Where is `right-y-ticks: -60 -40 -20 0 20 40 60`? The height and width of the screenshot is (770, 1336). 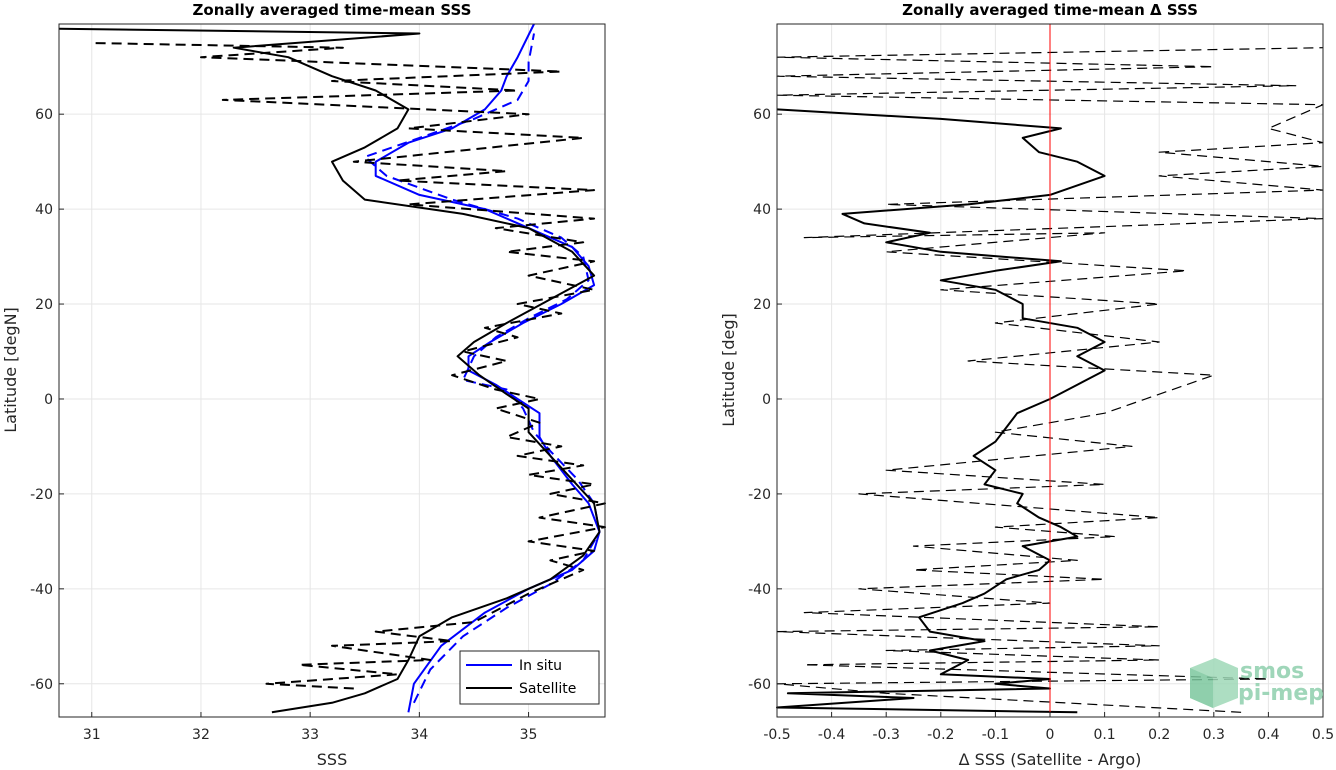
right-y-ticks: -60 -40 -20 0 20 40 60 is located at coordinates (765, 400).